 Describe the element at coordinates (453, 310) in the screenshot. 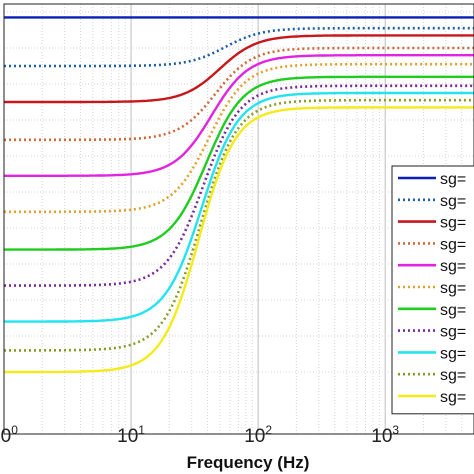

I see `legend-label-7: sg=` at that location.